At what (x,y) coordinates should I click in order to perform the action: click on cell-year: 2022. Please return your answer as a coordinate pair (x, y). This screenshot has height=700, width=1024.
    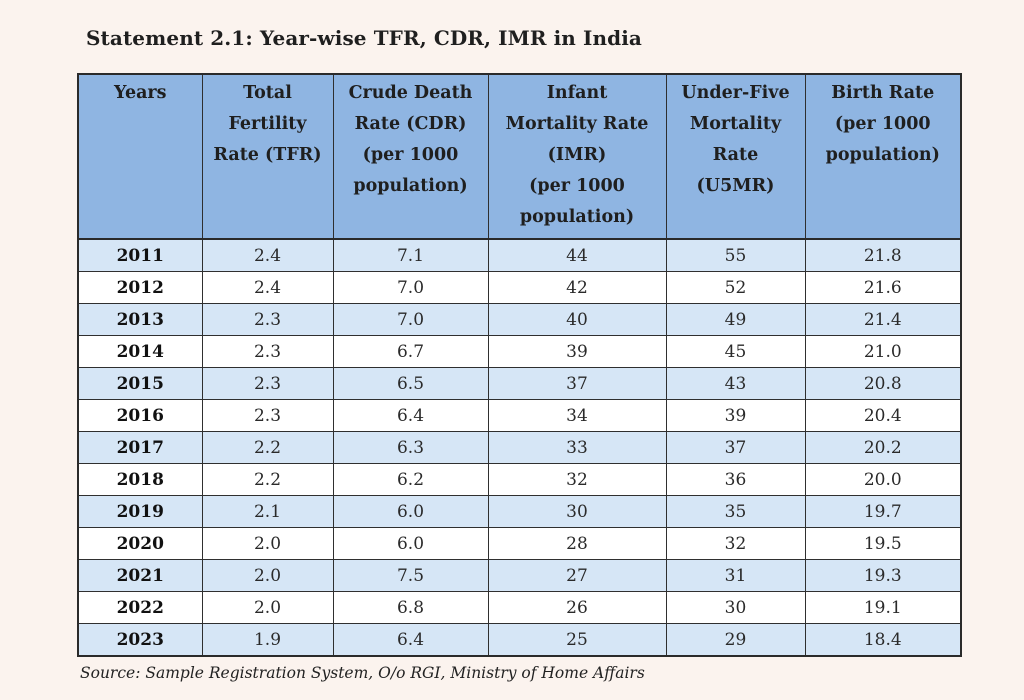
    Looking at the image, I should click on (140, 607).